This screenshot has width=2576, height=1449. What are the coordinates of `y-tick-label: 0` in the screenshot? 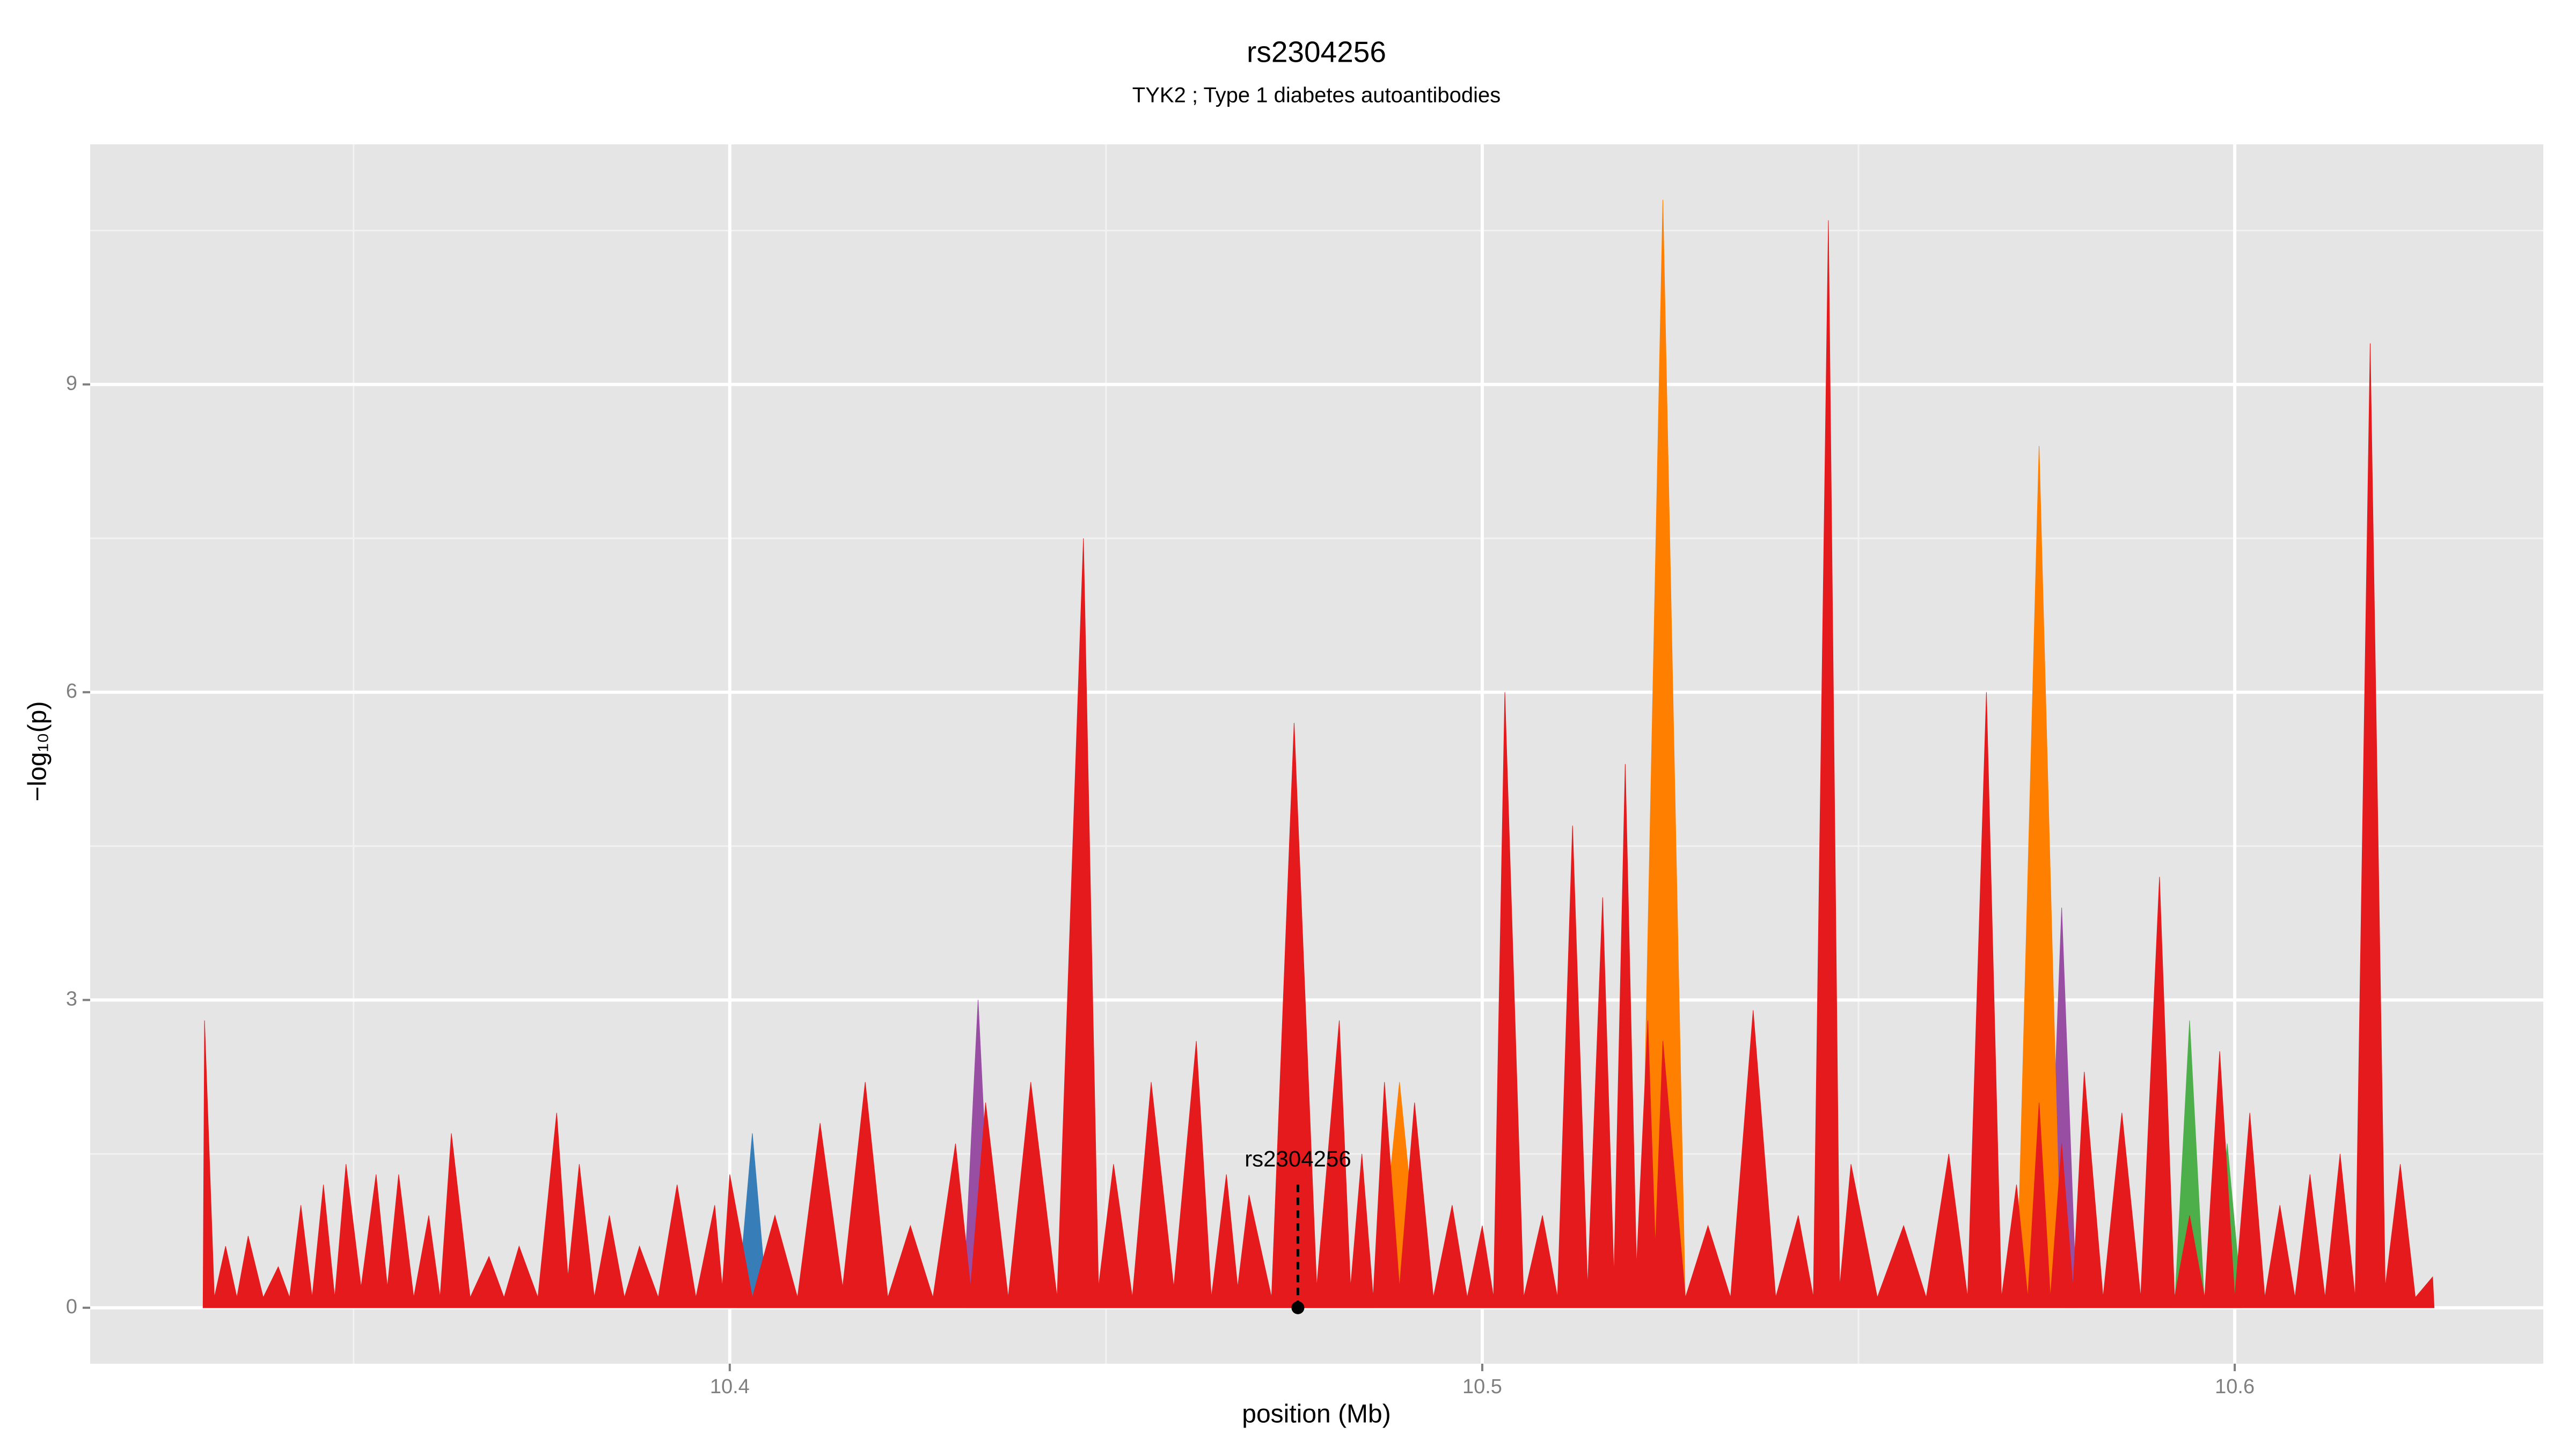 It's located at (71, 1307).